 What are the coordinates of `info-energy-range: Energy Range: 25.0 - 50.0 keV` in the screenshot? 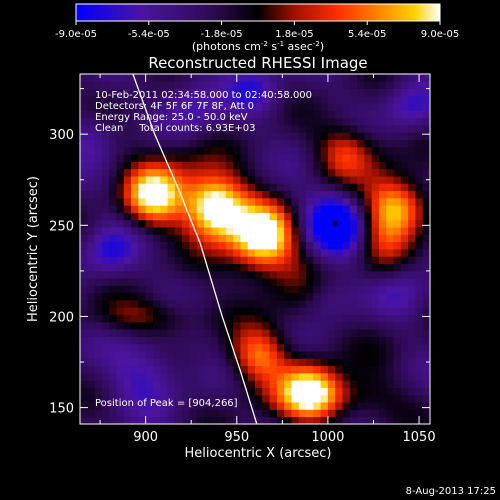 It's located at (171, 117).